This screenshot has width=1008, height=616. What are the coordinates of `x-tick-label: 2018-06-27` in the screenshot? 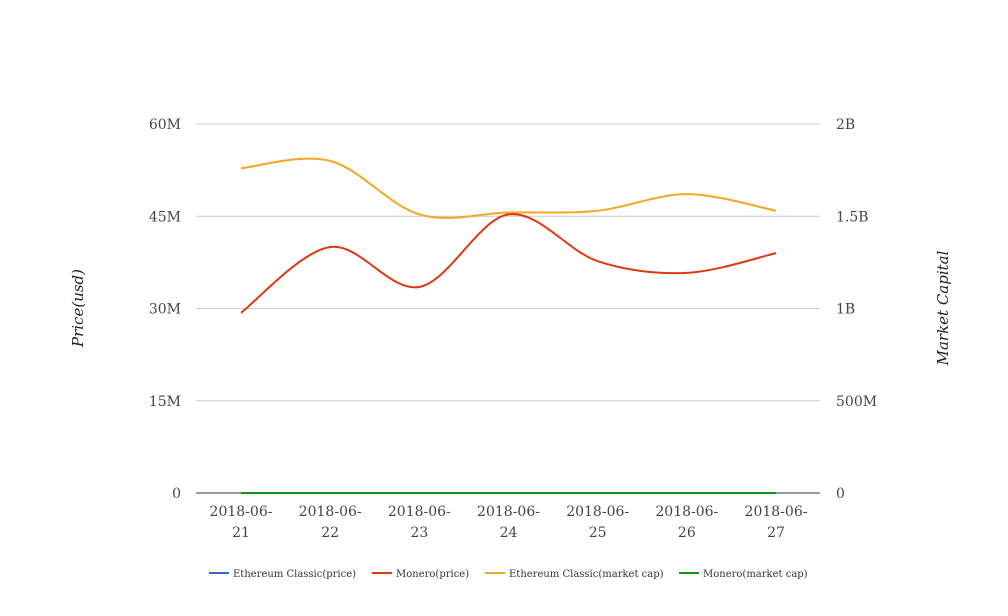 It's located at (776, 522).